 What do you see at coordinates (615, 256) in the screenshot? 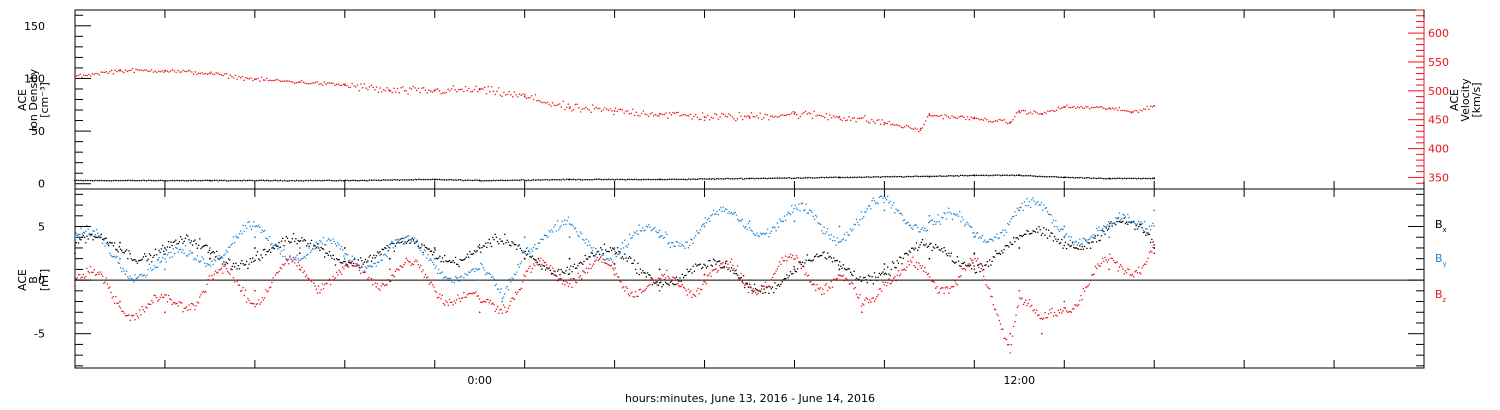
I see `series-bx` at bounding box center [615, 256].